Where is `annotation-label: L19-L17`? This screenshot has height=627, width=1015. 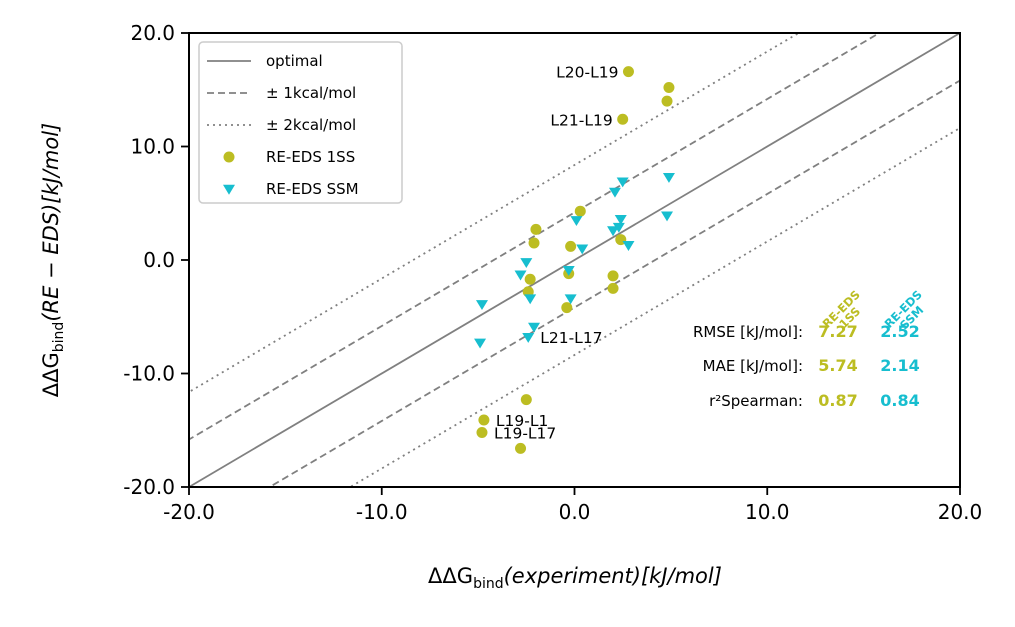
annotation-label: L19-L17 is located at coordinates (525, 434).